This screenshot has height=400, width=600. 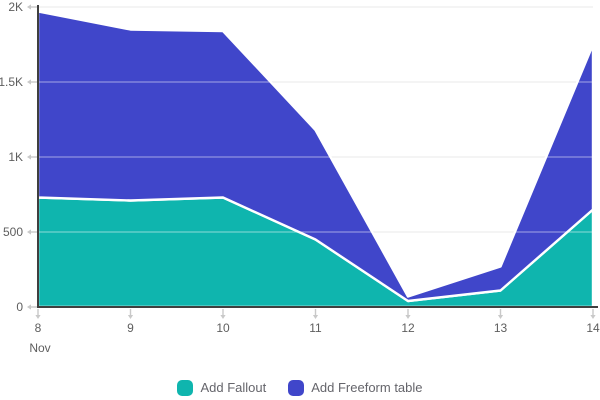 I want to click on chart-legend: Add Fallout Add Freeform table, so click(x=300, y=388).